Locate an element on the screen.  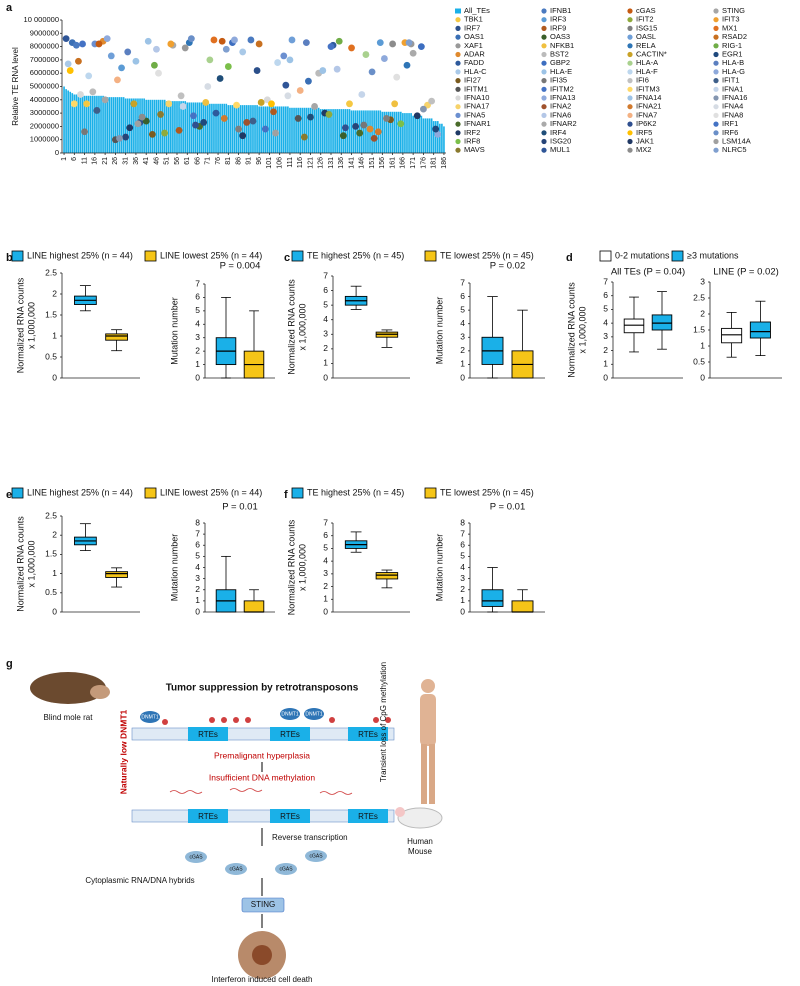
legend-label: NLRC5 is located at coordinates (734, 149).